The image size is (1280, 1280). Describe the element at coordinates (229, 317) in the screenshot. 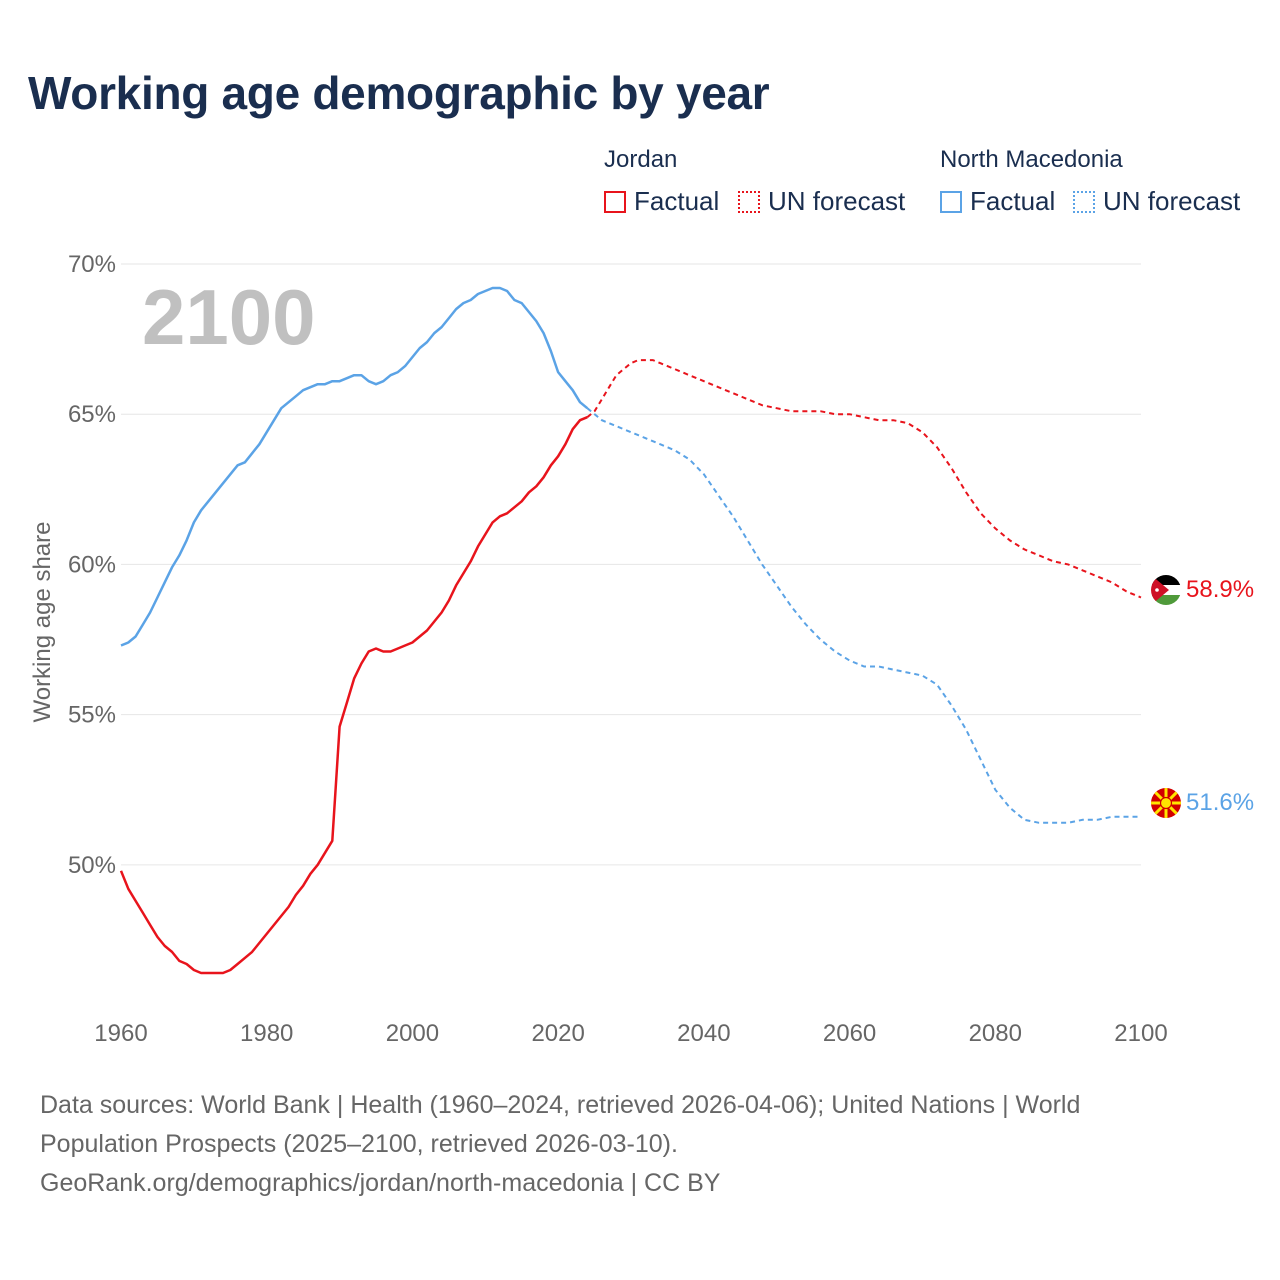

I see `current-year-label: 2100` at that location.